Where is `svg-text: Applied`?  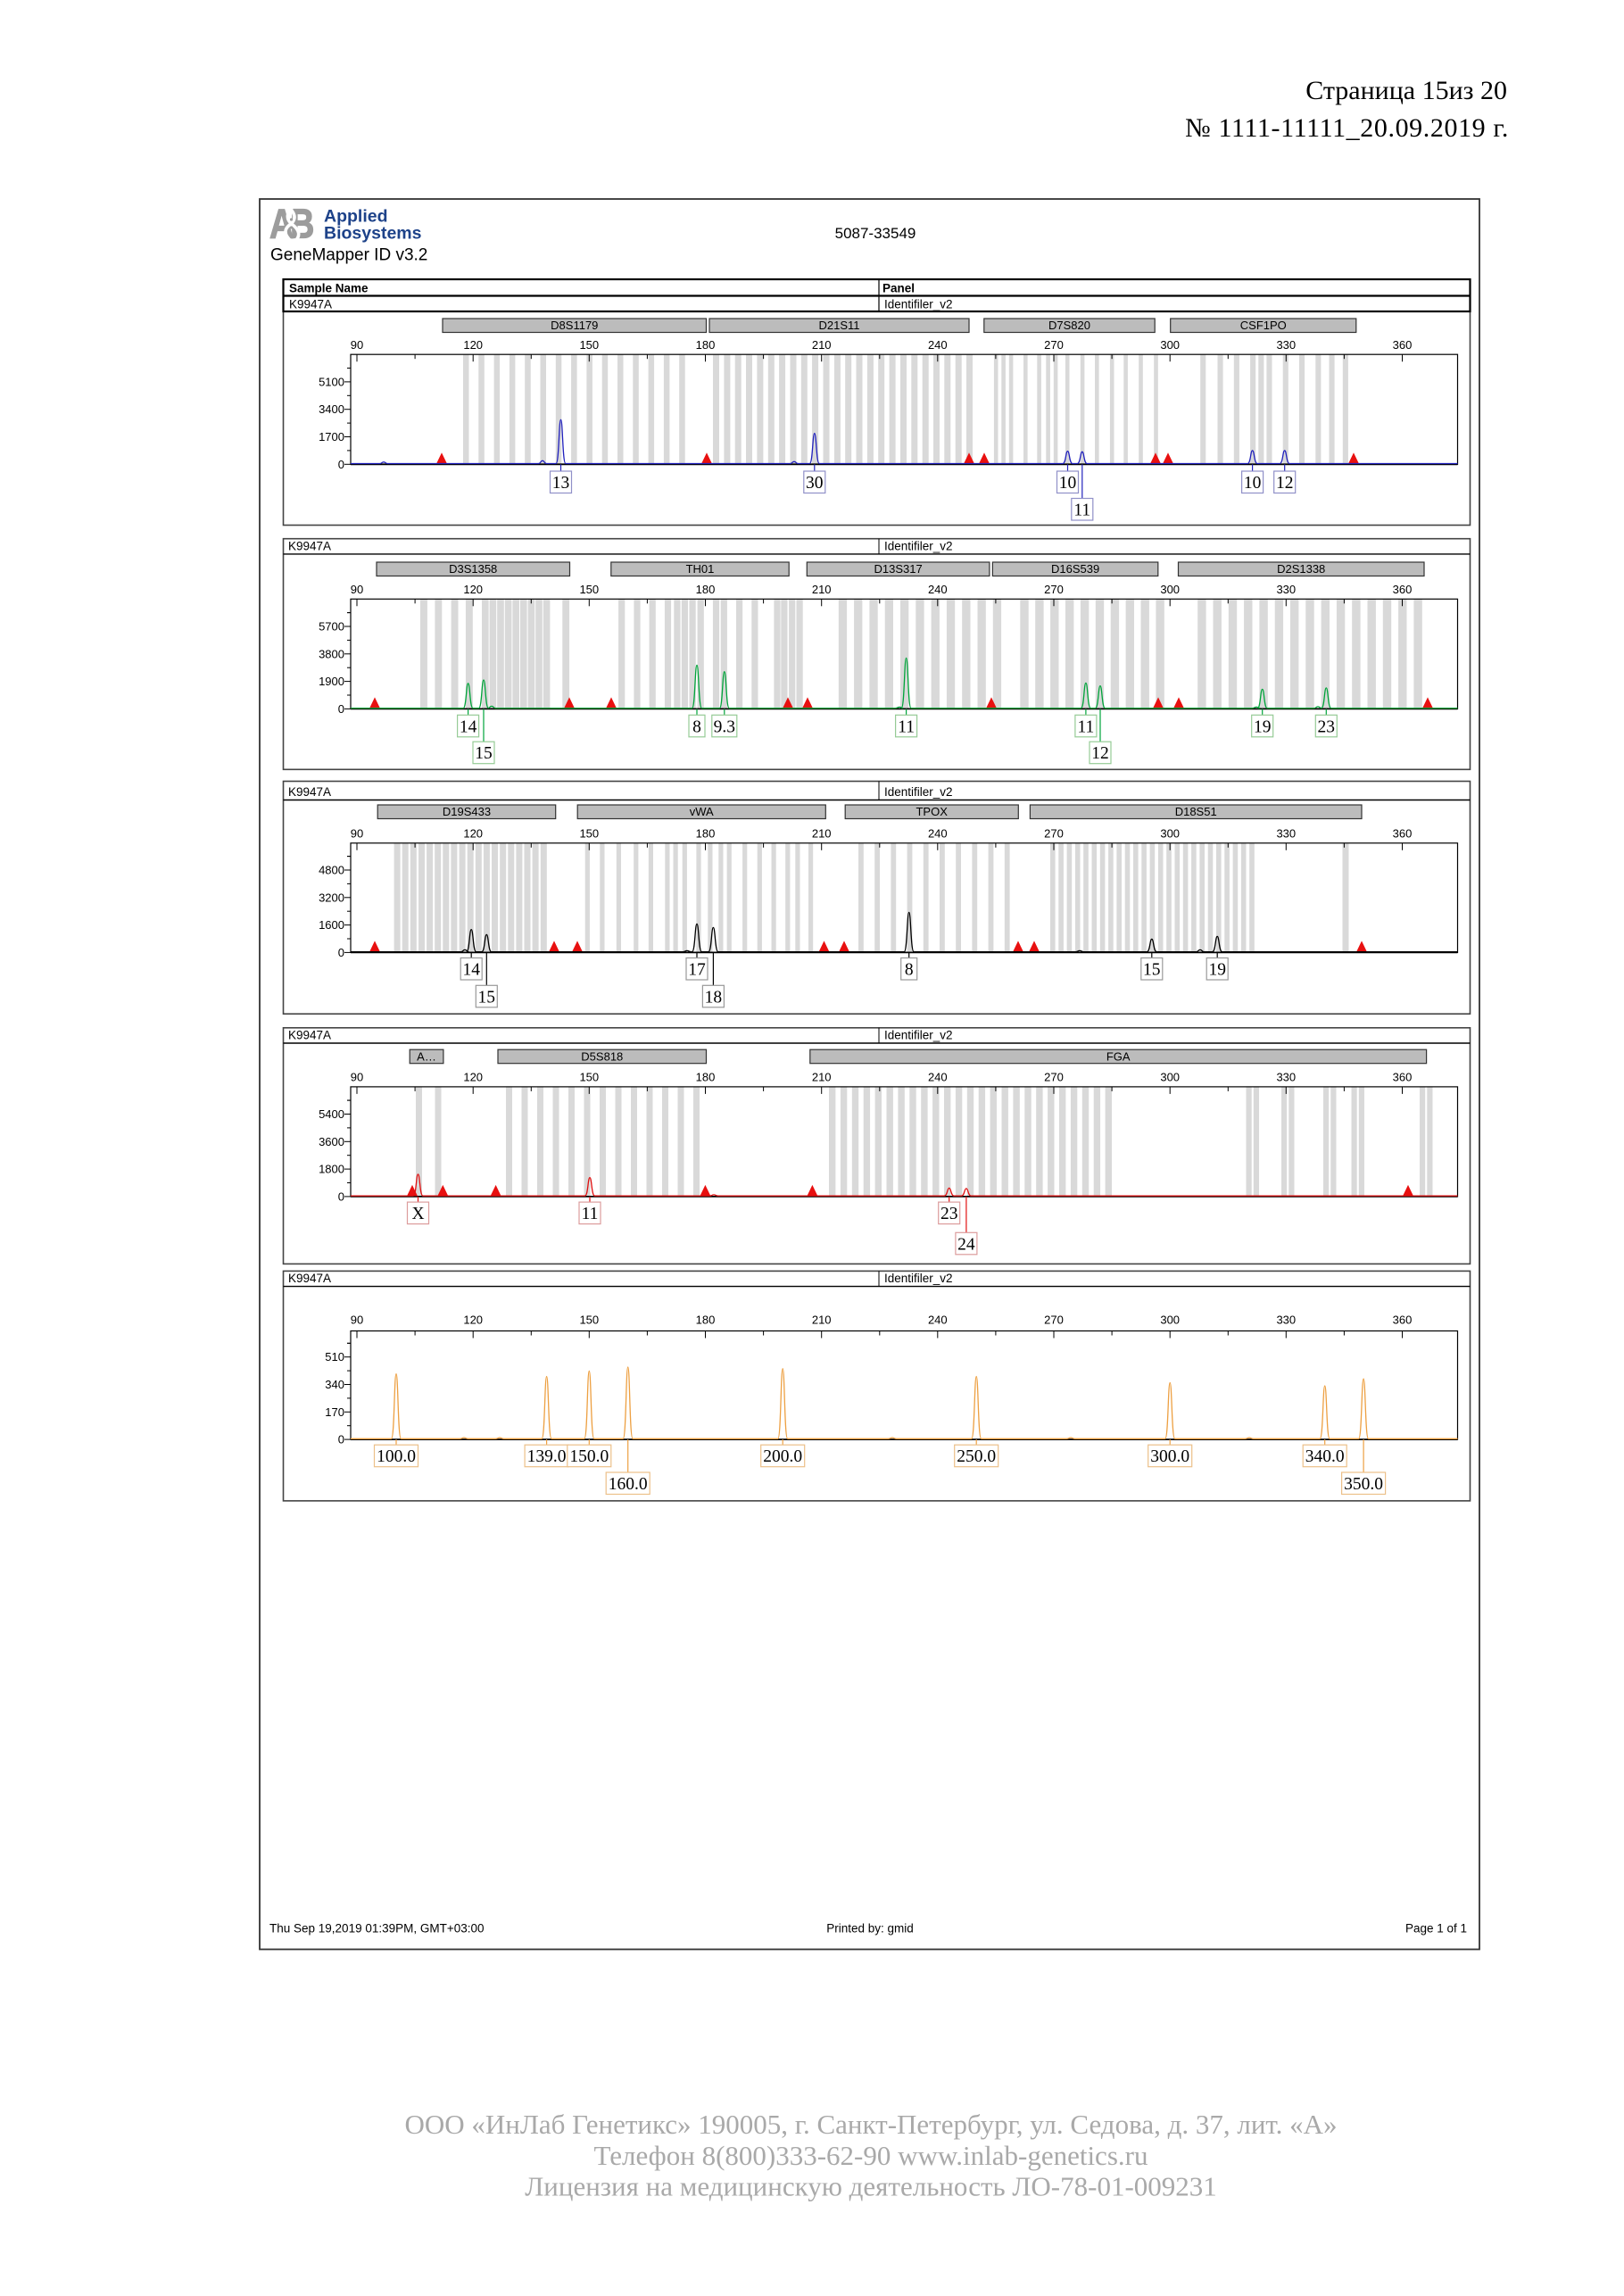
svg-text: Applied is located at coordinates (356, 217).